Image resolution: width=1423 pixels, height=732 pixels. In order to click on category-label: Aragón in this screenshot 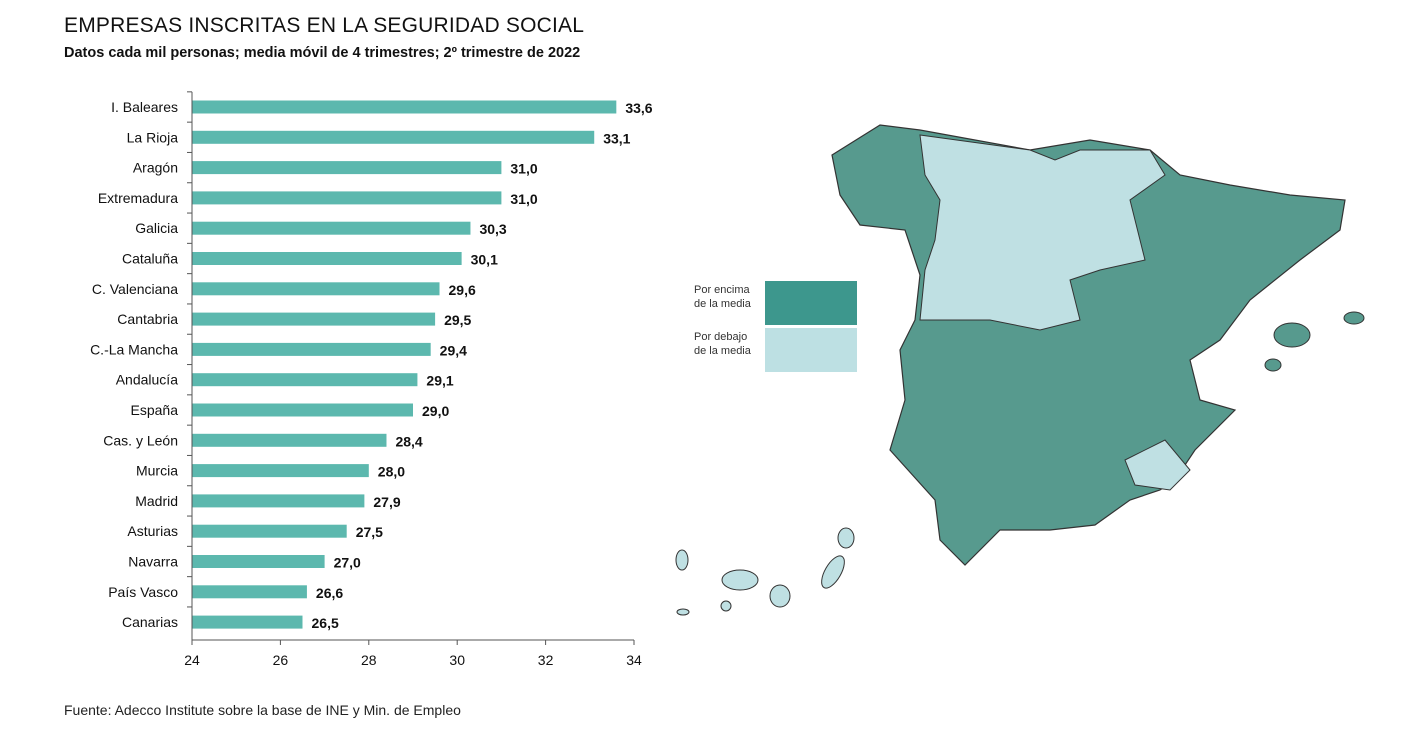, I will do `click(155, 168)`.